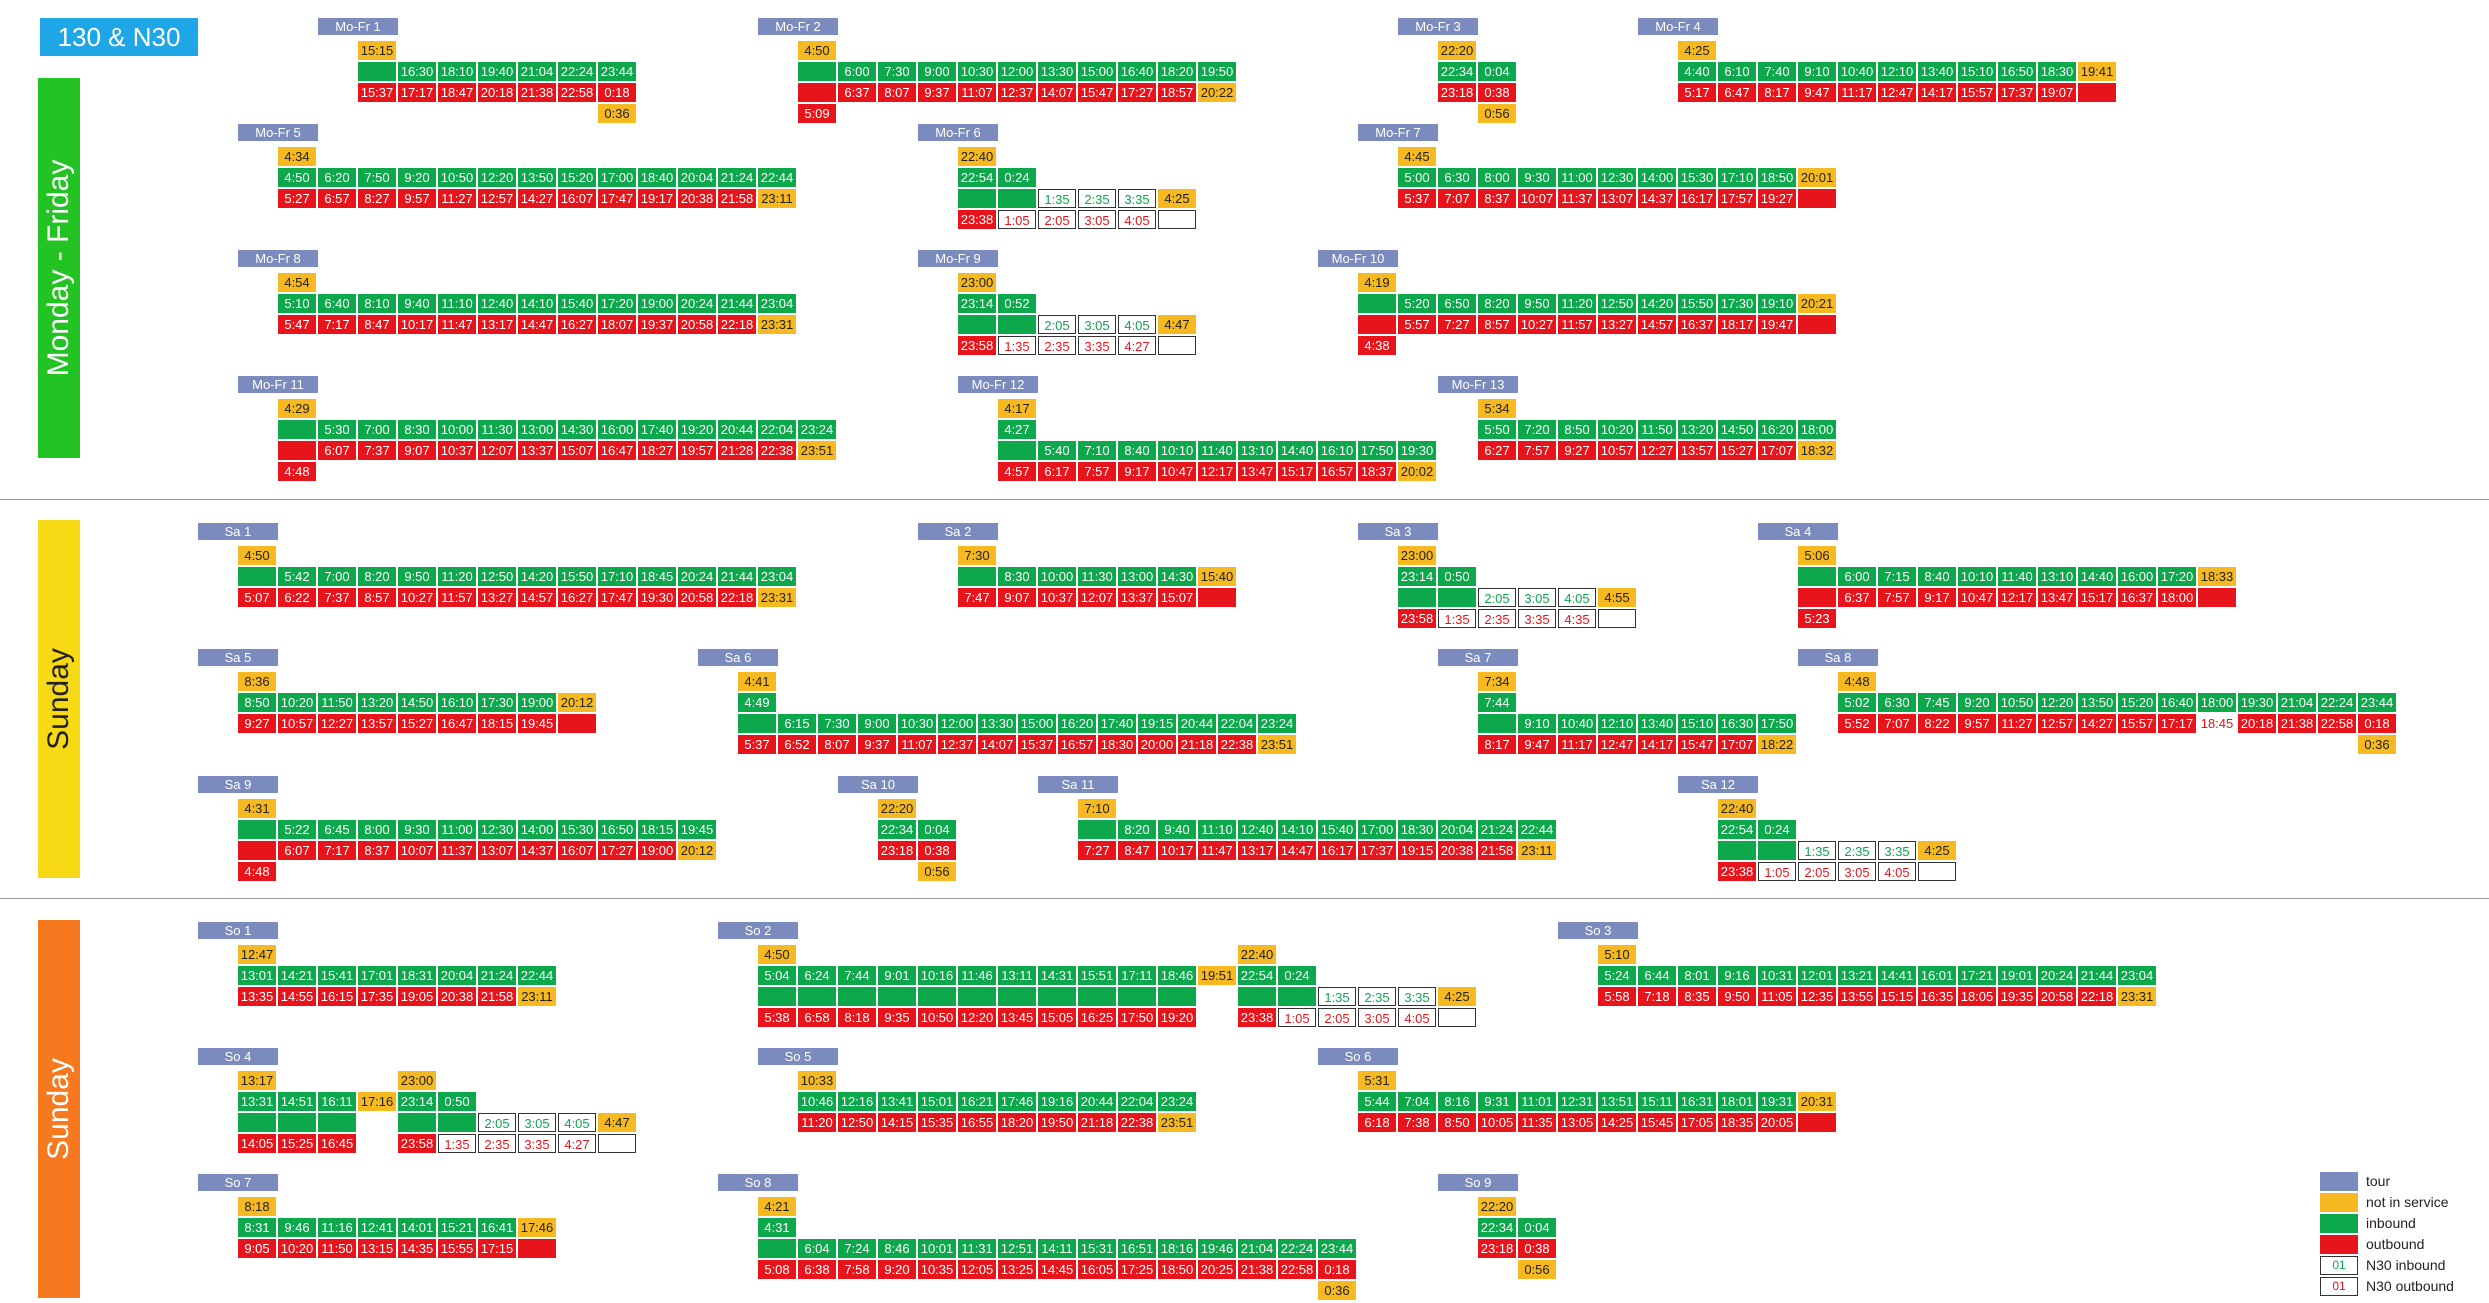 Image resolution: width=2489 pixels, height=1303 pixels. I want to click on time-cell: 15:27, so click(417, 723).